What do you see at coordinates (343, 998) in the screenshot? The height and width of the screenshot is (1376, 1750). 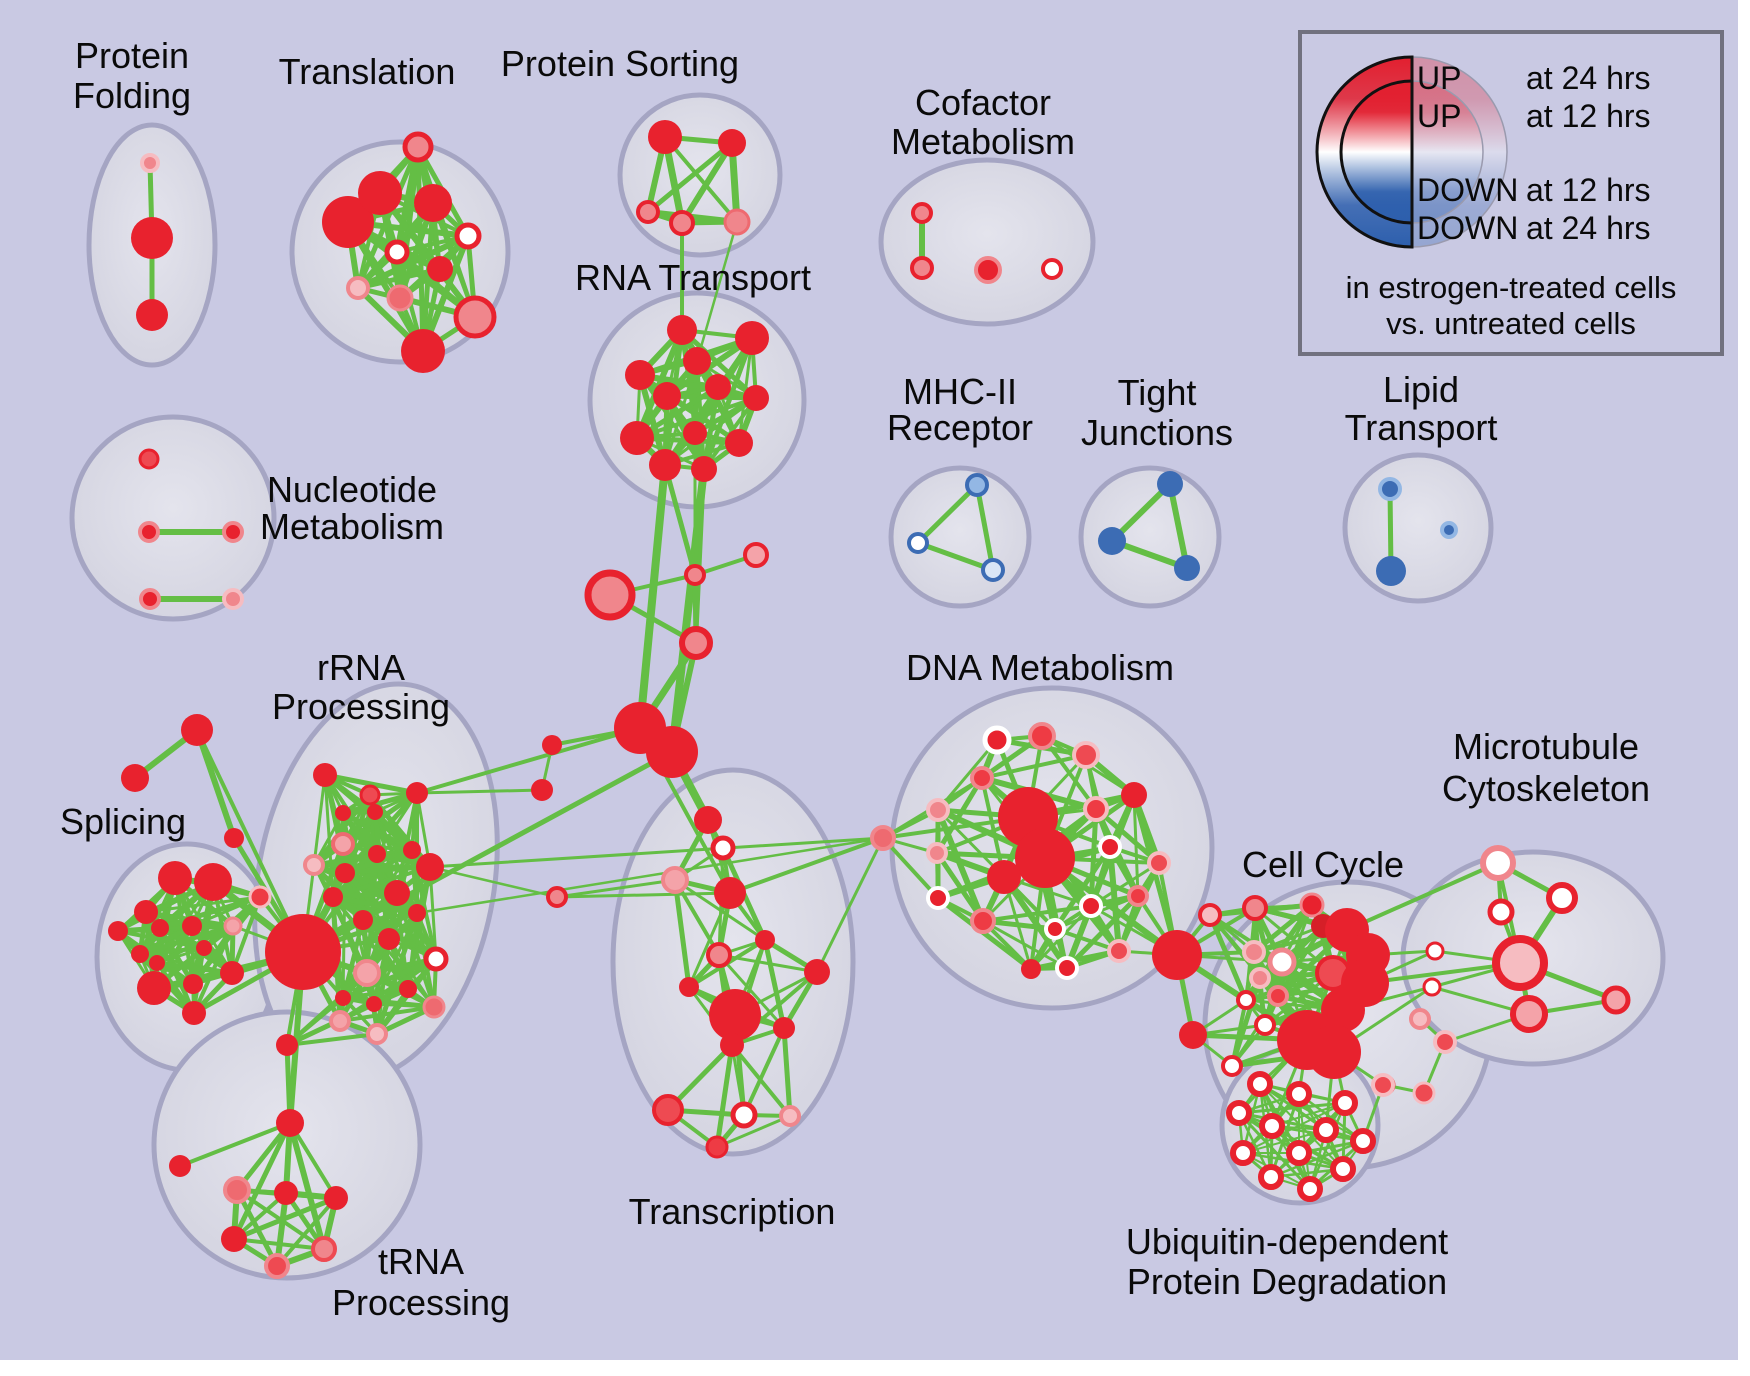 I see `node-r22` at bounding box center [343, 998].